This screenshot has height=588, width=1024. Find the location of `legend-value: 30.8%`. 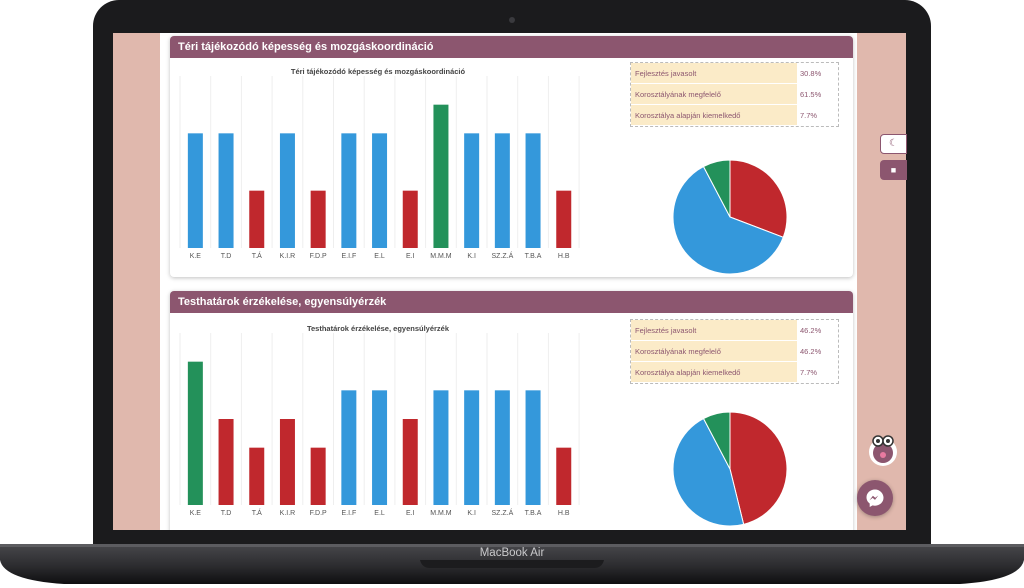

legend-value: 30.8% is located at coordinates (811, 73).